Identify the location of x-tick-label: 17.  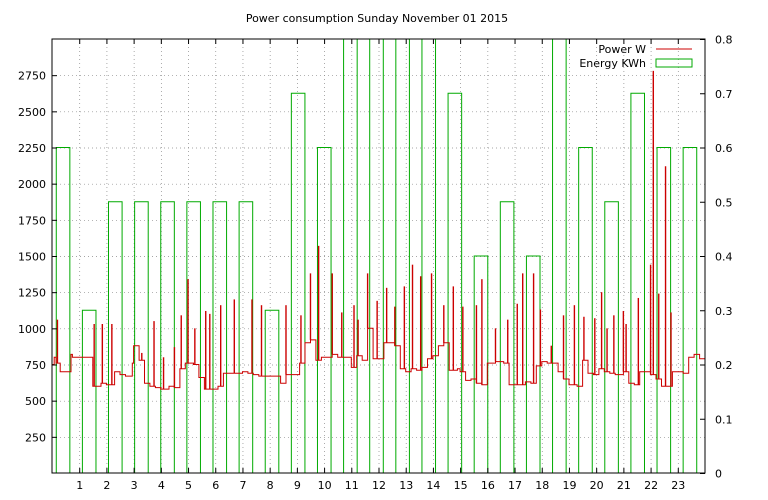
(515, 485).